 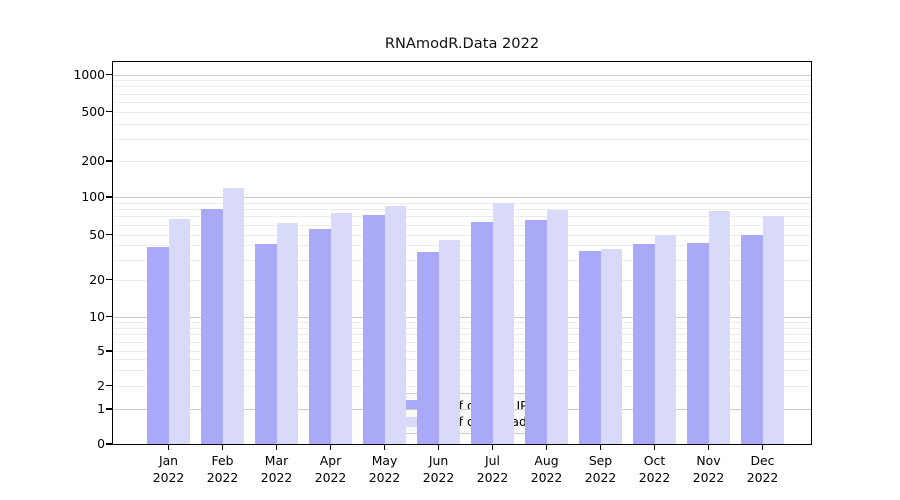 I want to click on y-axis-tick-label: 100, so click(x=93, y=196).